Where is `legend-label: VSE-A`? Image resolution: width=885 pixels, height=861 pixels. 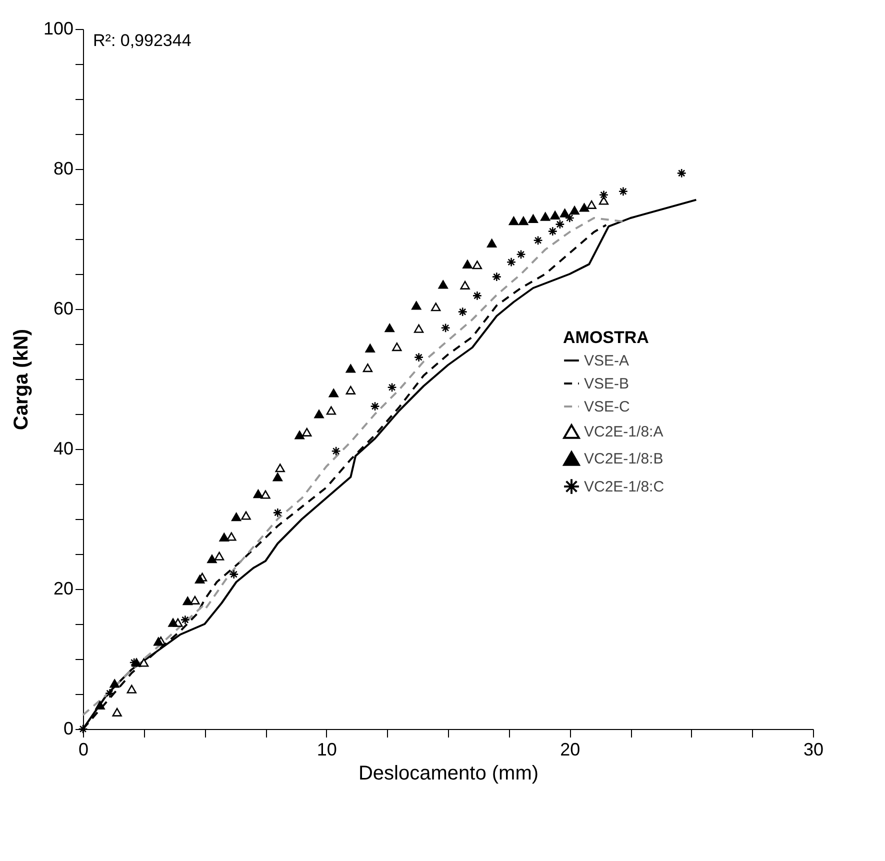
legend-label: VSE-A is located at coordinates (607, 361).